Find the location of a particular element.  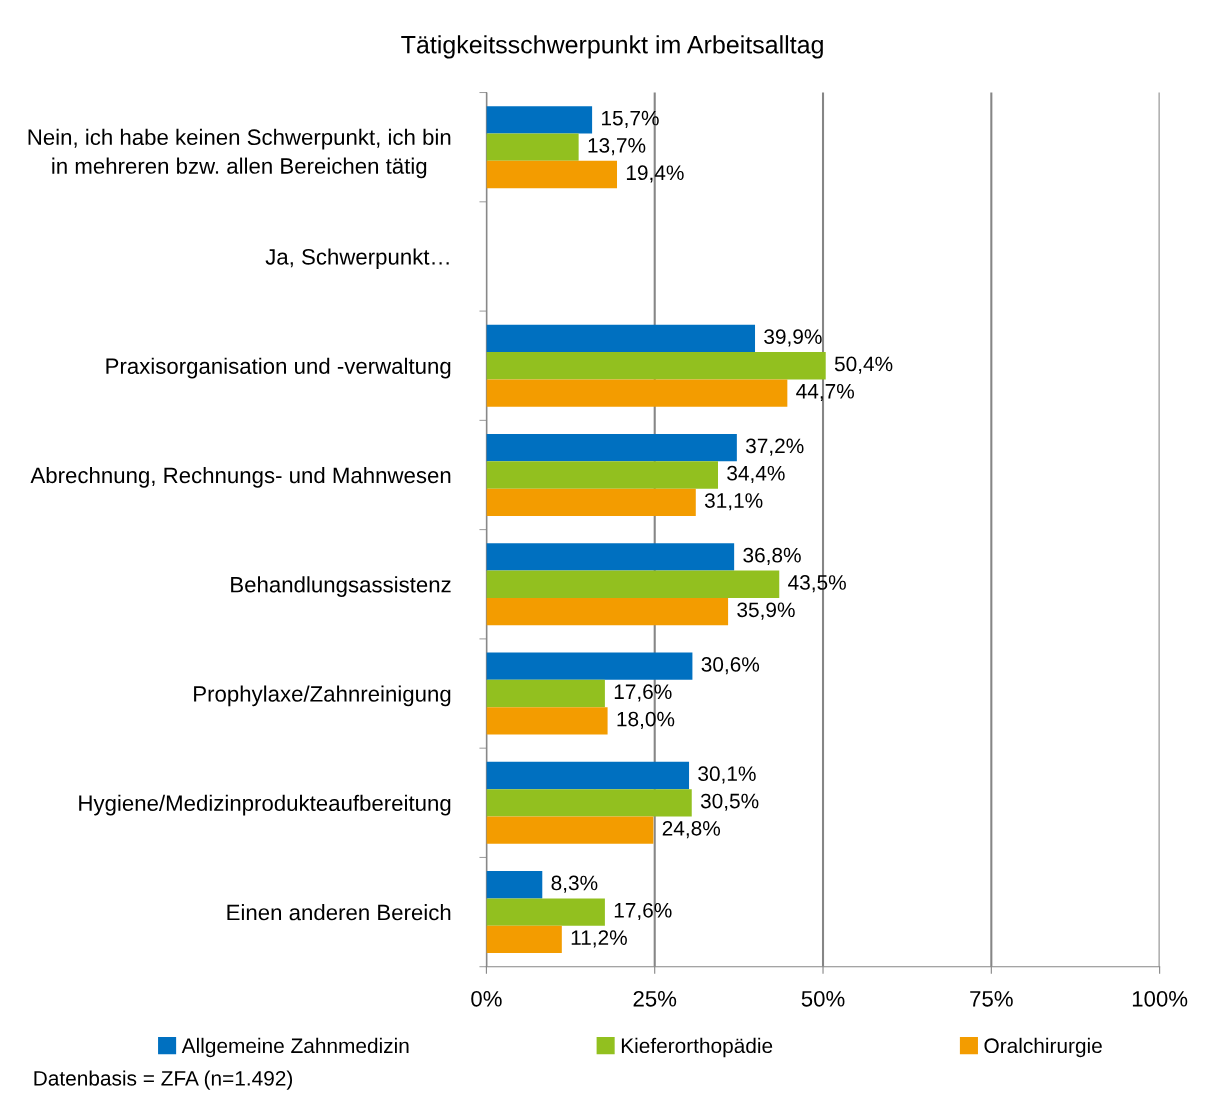

y-tick-label: Prophylaxe/Zahnreinigung is located at coordinates (322, 696).